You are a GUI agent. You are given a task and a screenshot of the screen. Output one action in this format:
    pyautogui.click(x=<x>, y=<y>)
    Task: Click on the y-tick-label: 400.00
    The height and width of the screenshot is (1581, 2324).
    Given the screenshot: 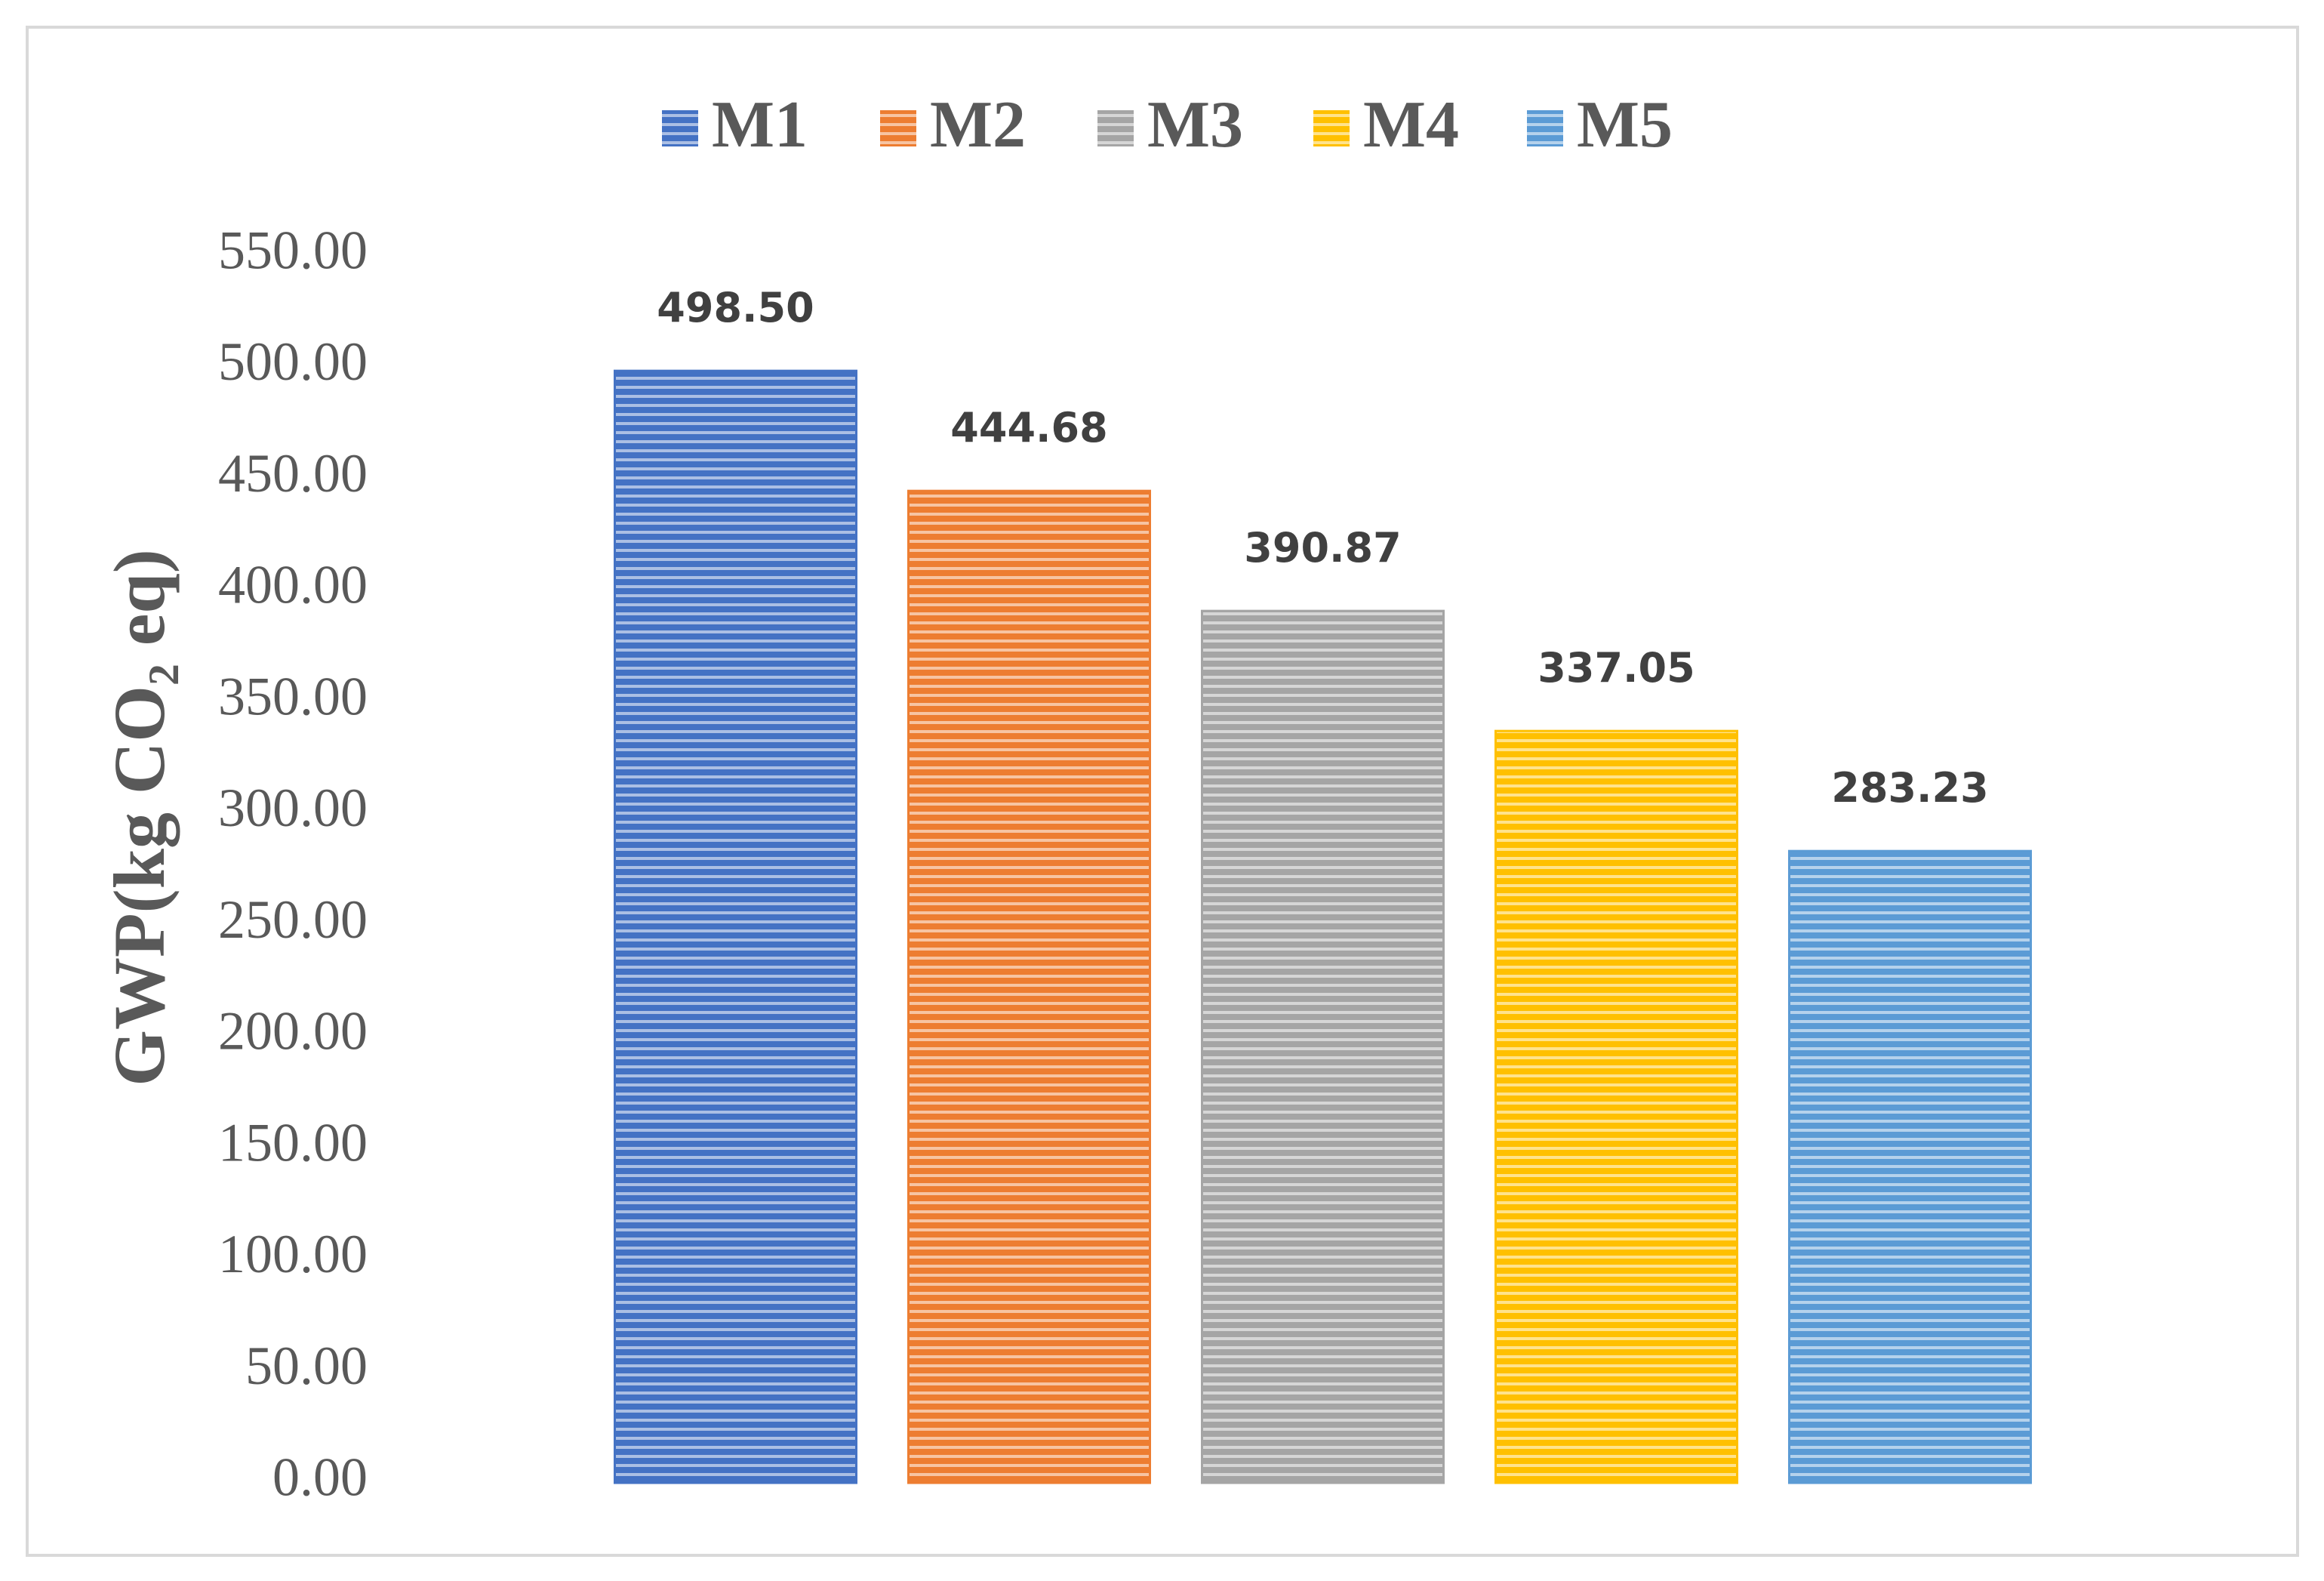 What is the action you would take?
    pyautogui.click(x=293, y=585)
    